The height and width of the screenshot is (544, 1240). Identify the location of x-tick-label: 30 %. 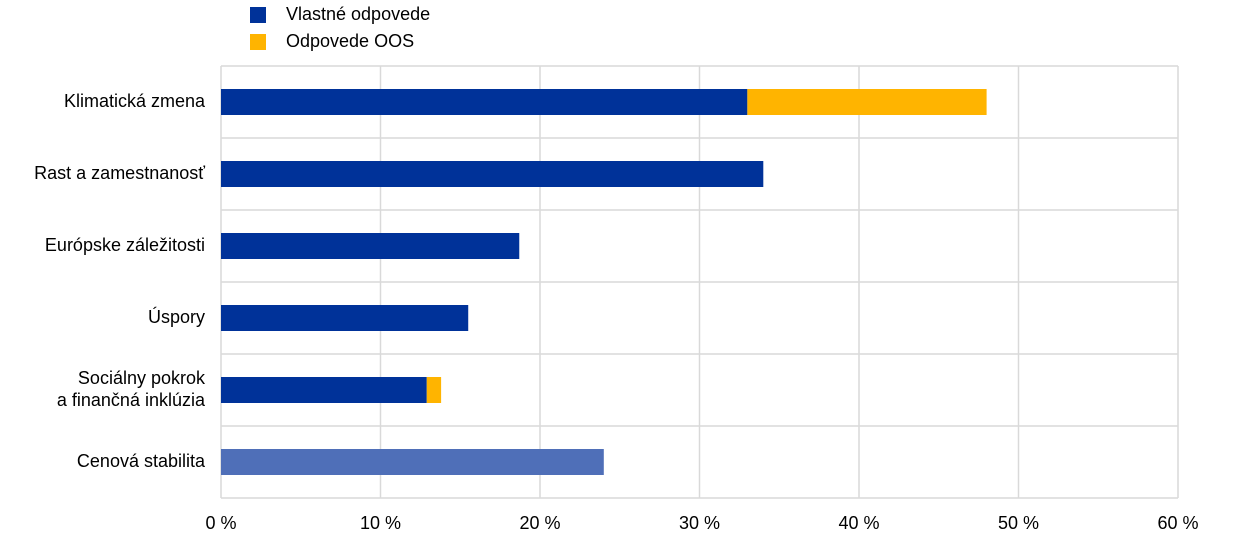
(699, 523).